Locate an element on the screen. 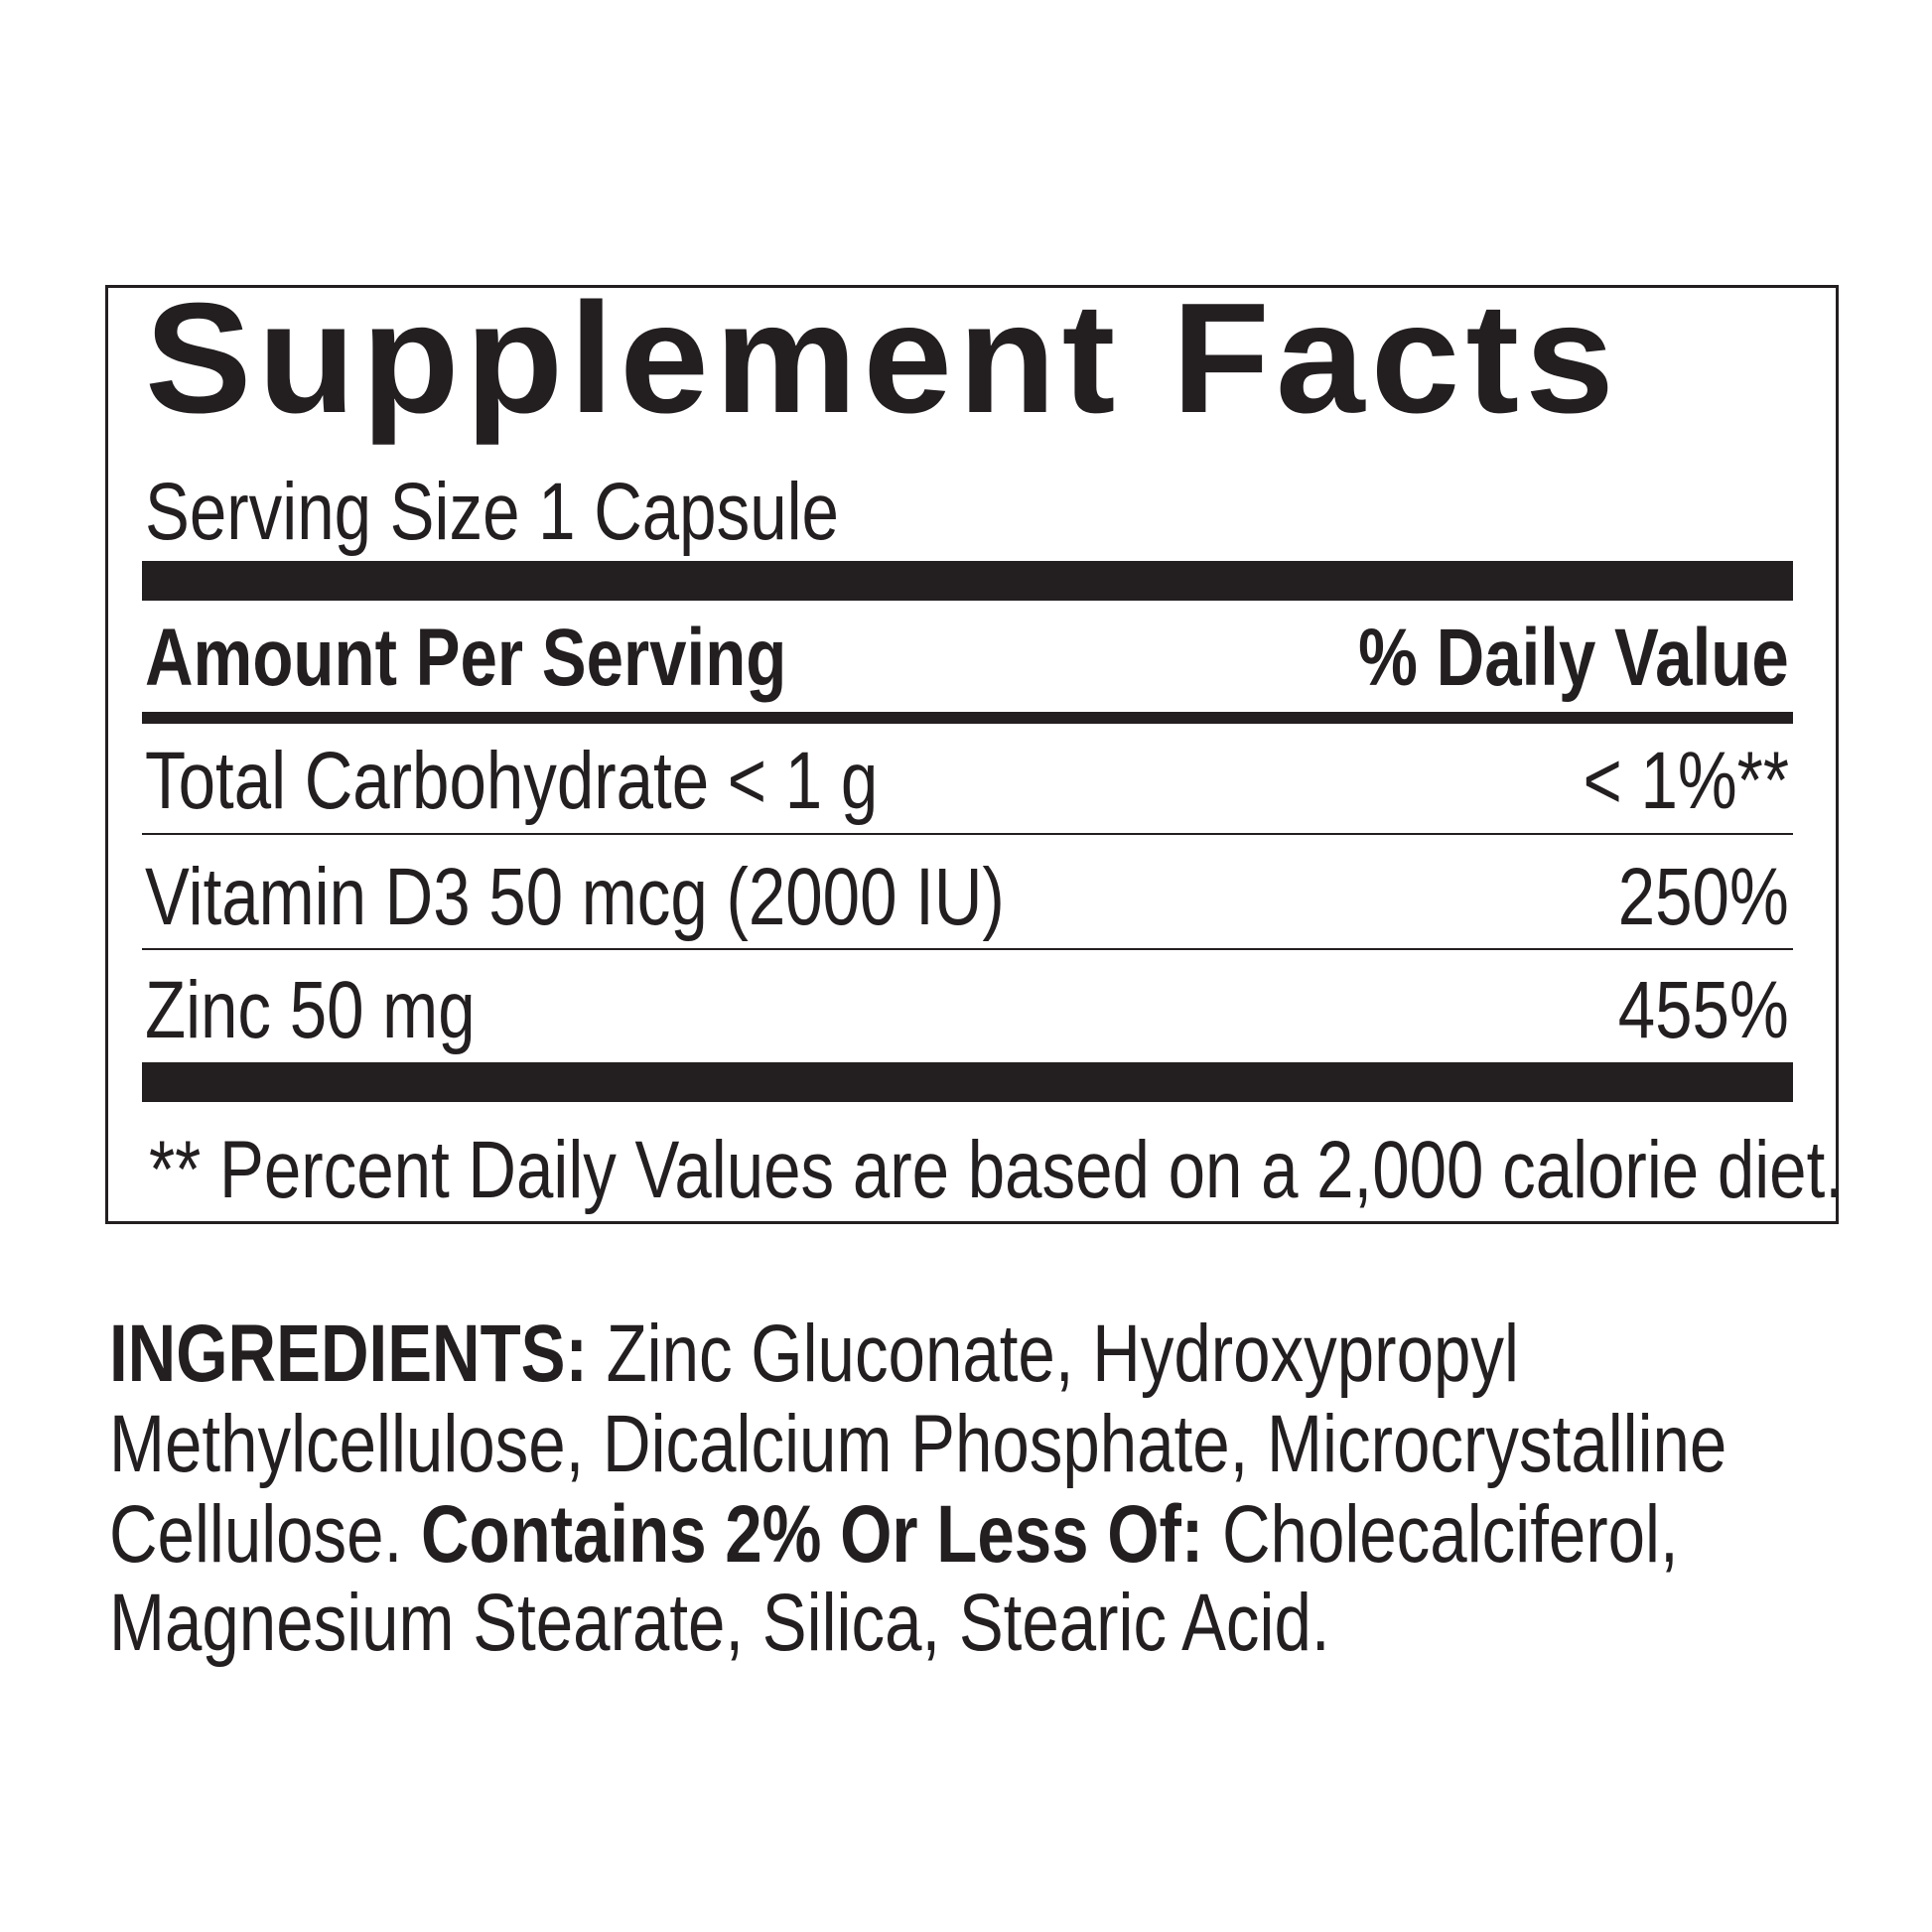 The image size is (1932, 1932). row-name: Zinc 50 mg is located at coordinates (310, 1010).